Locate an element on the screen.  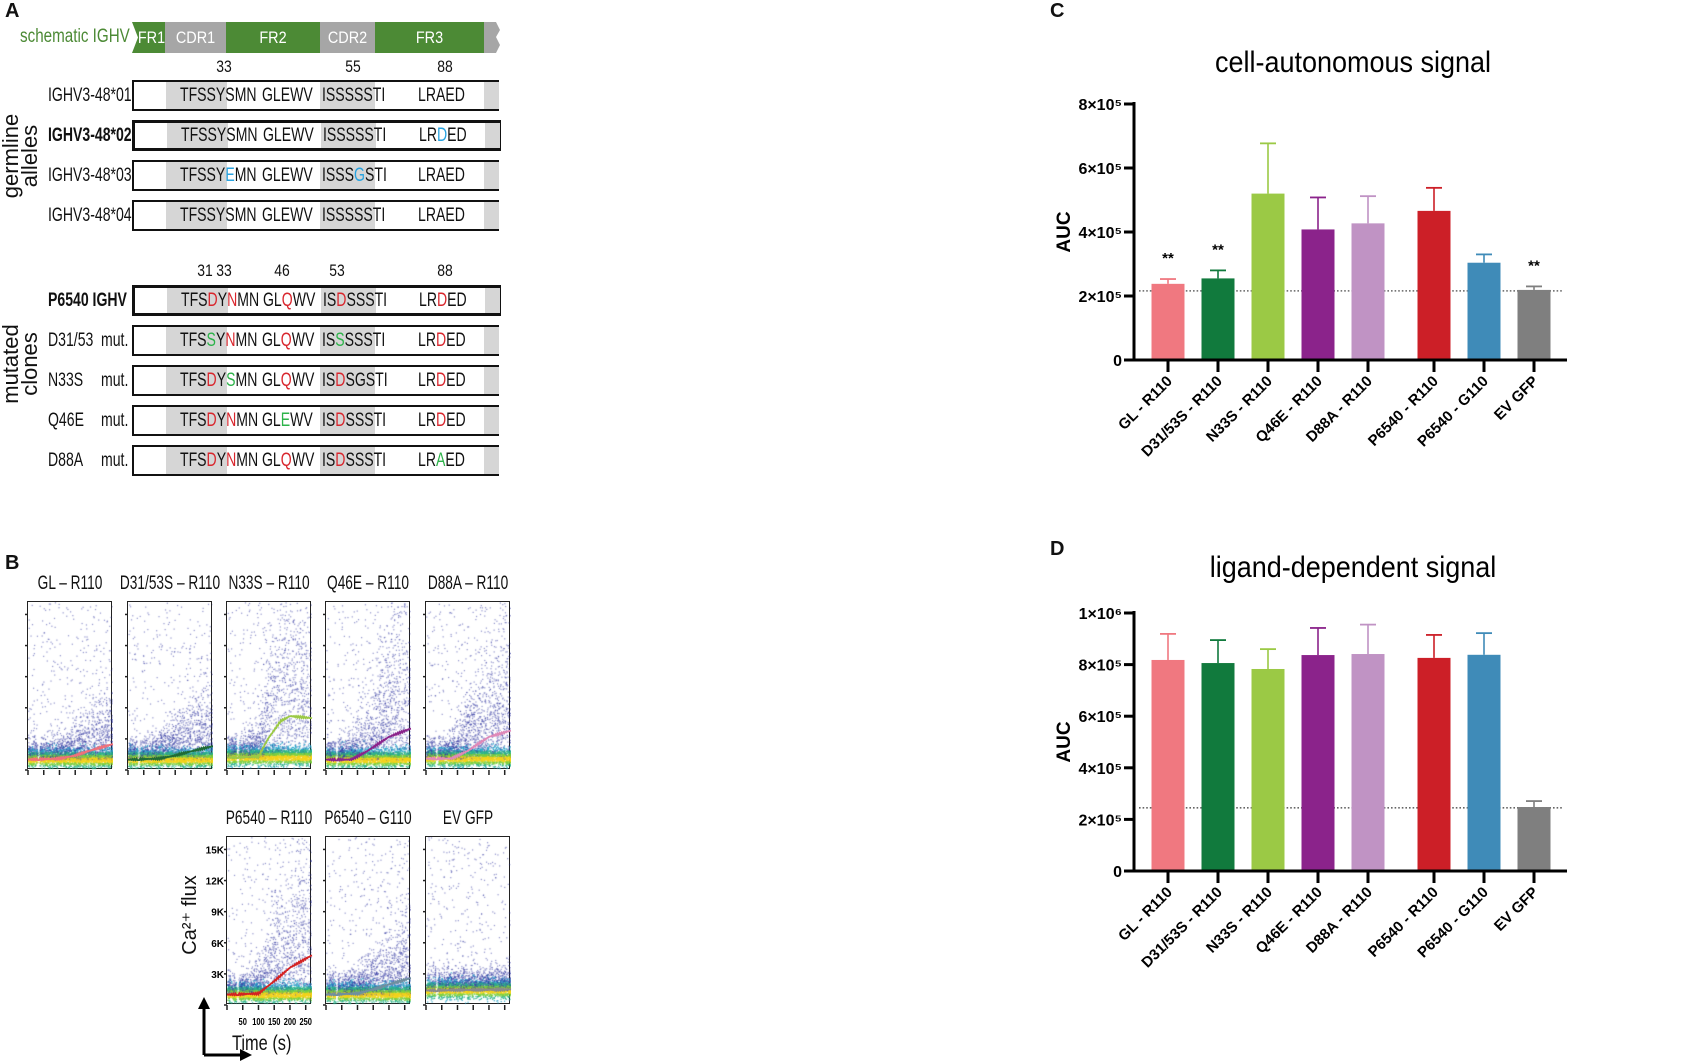
residue-run: Y is located at coordinates (220, 340).